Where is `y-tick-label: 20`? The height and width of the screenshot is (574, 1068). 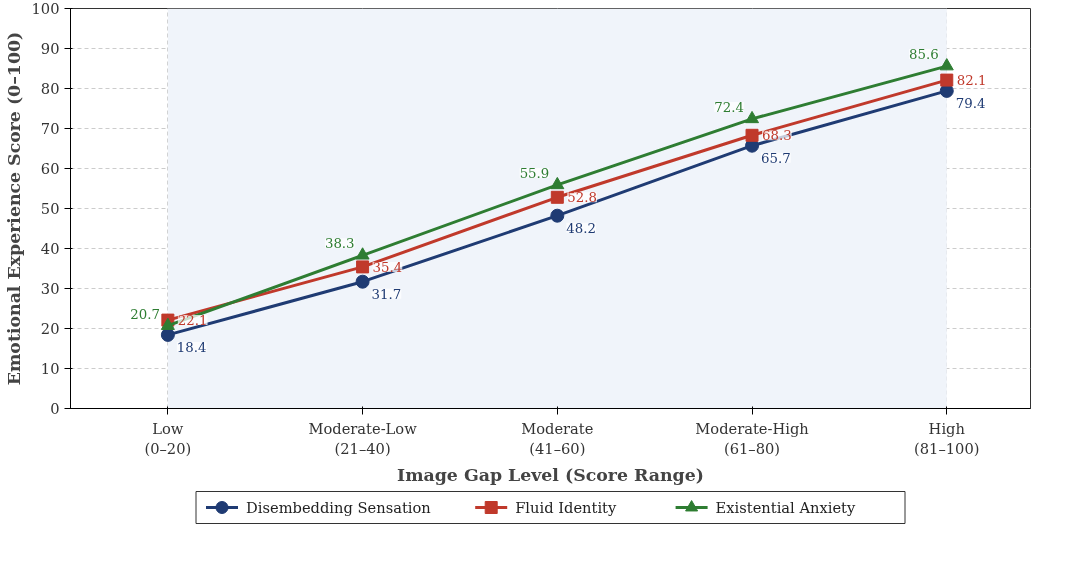 y-tick-label: 20 is located at coordinates (50, 328).